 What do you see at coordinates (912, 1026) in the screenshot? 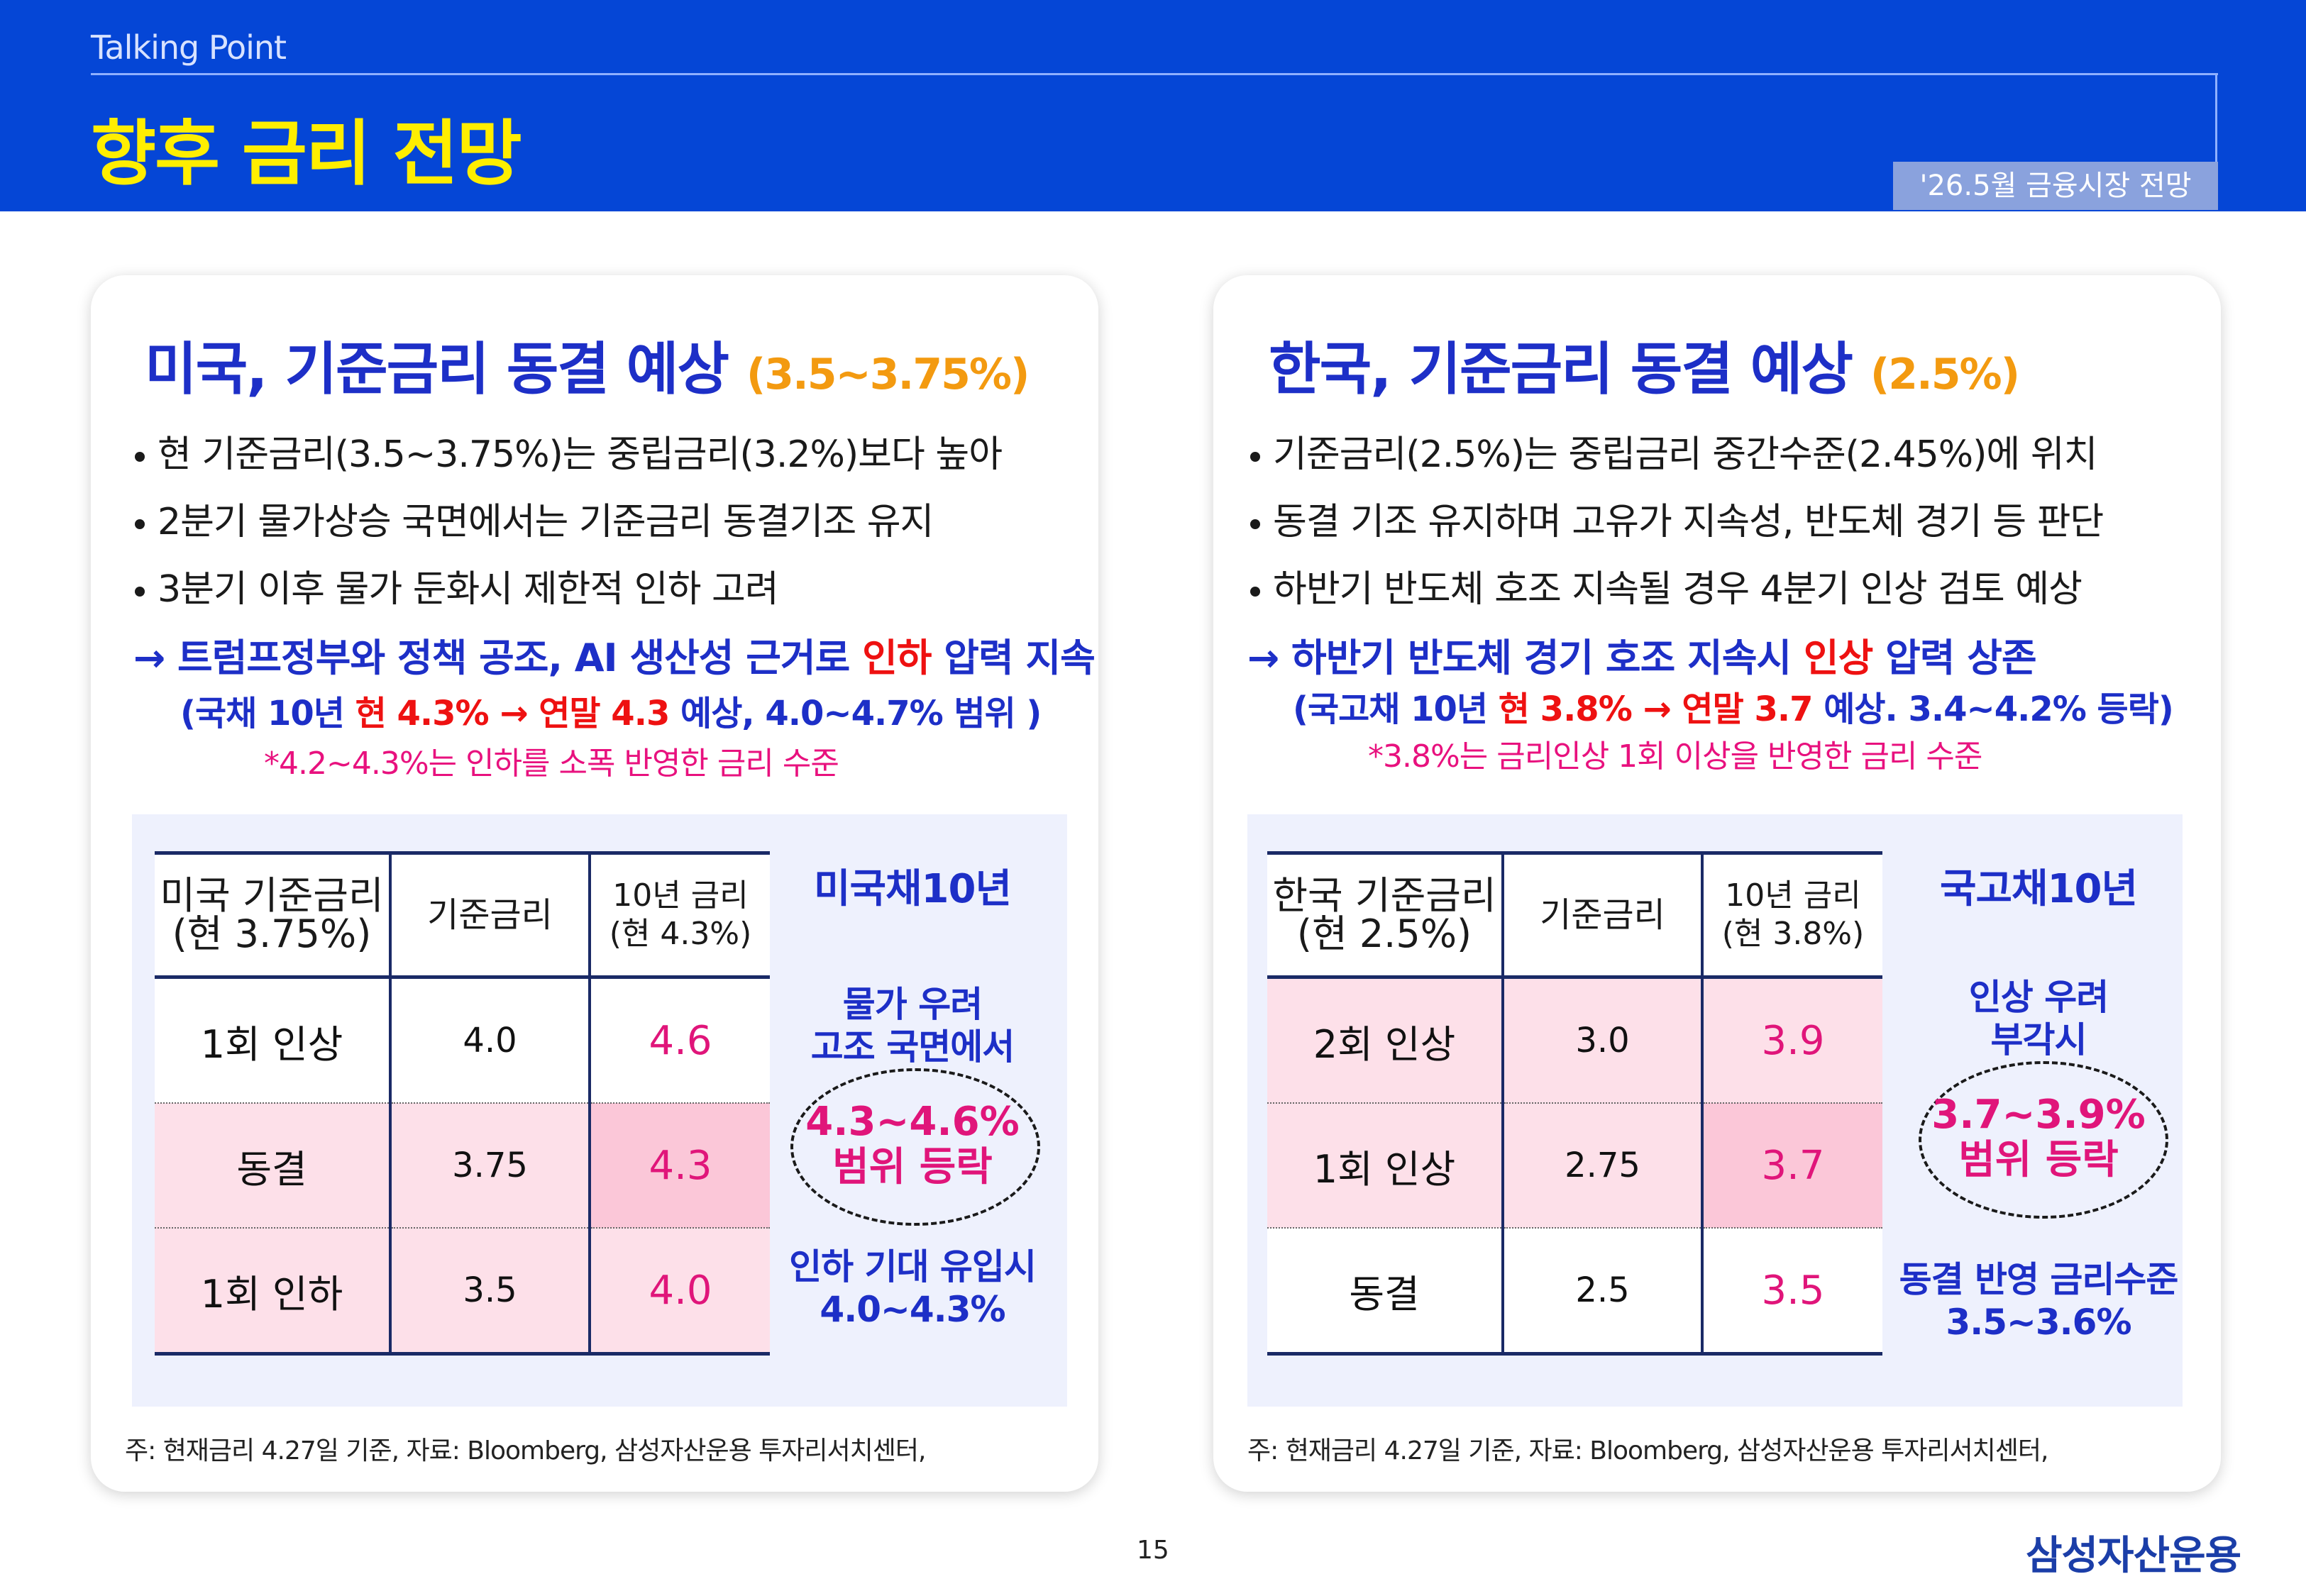
I see `scenario-top-text: 물가 우려 고조 국면에서` at bounding box center [912, 1026].